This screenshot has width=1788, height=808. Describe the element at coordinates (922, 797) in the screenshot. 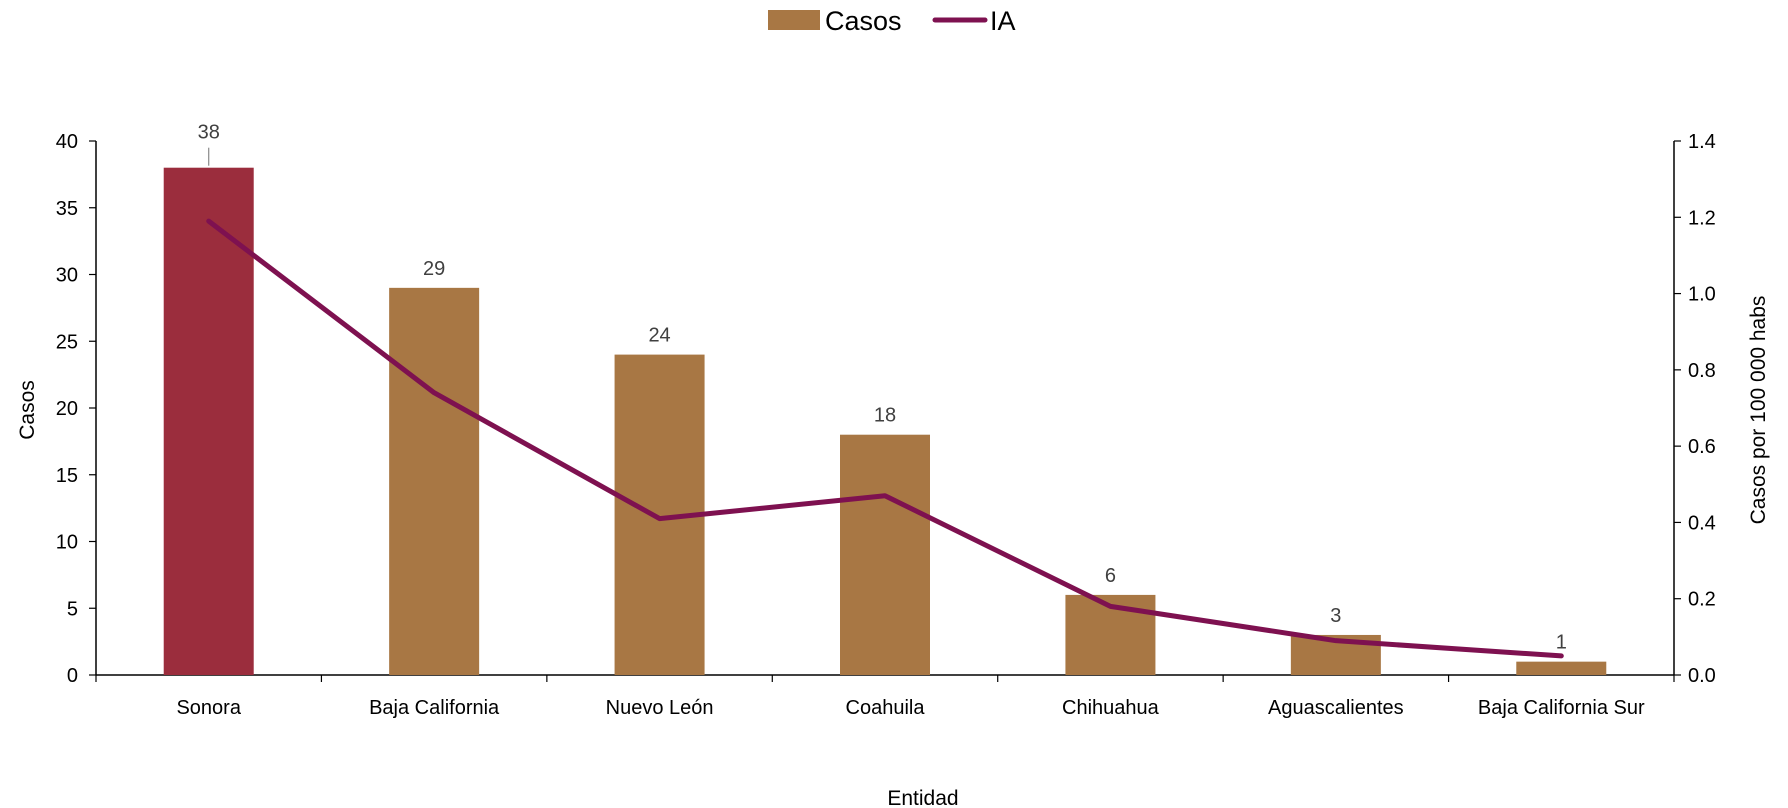

I see `x-axis-title: Entidad` at that location.